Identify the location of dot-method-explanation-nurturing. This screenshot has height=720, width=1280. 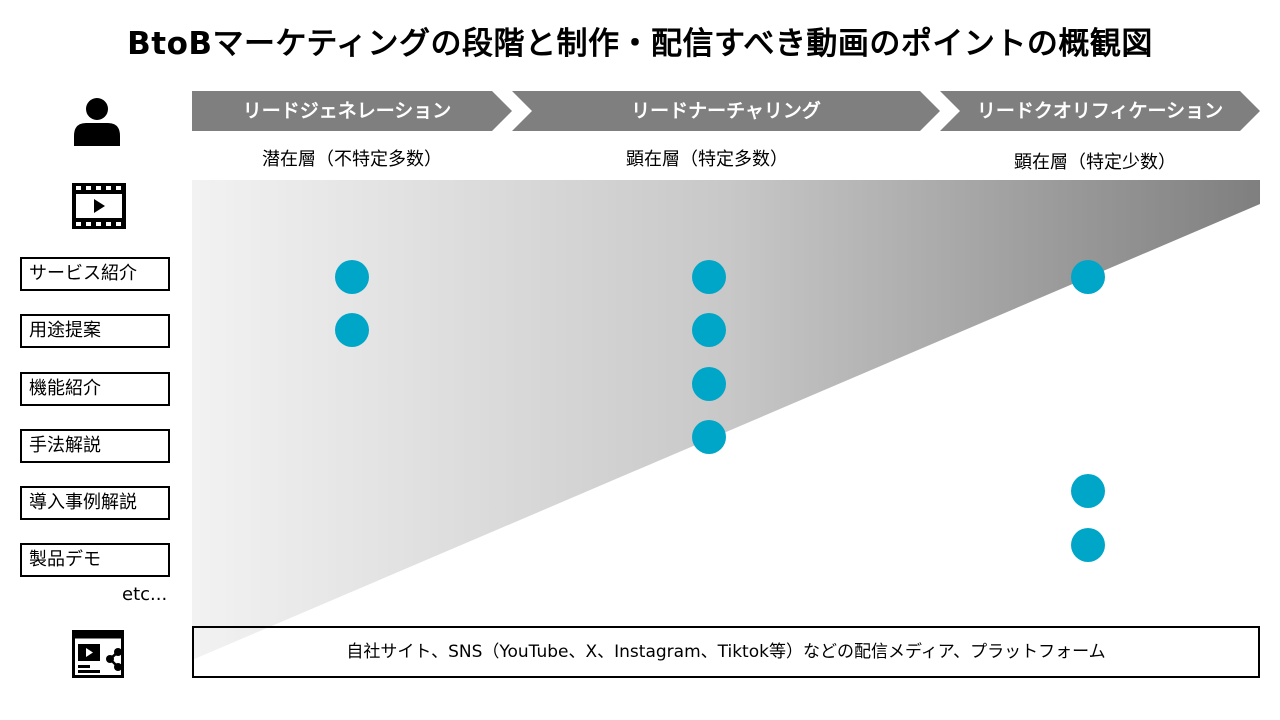
(709, 437).